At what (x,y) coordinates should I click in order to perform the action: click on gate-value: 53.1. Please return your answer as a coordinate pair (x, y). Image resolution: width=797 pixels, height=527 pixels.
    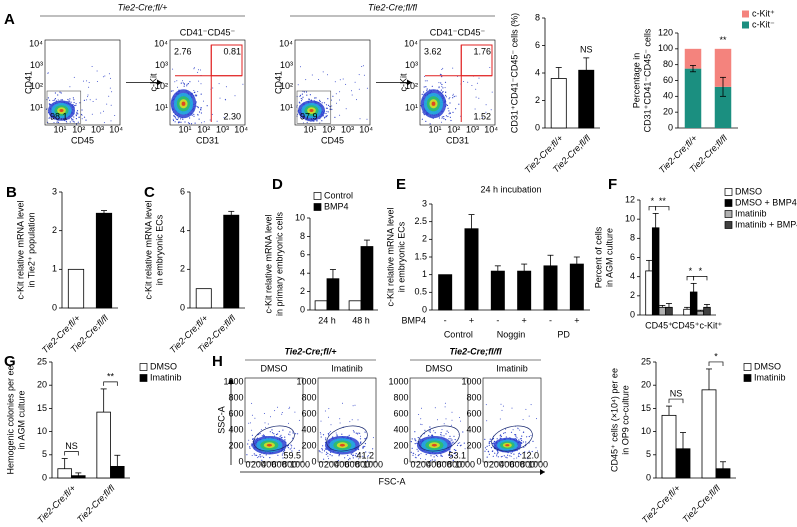
    Looking at the image, I should click on (457, 455).